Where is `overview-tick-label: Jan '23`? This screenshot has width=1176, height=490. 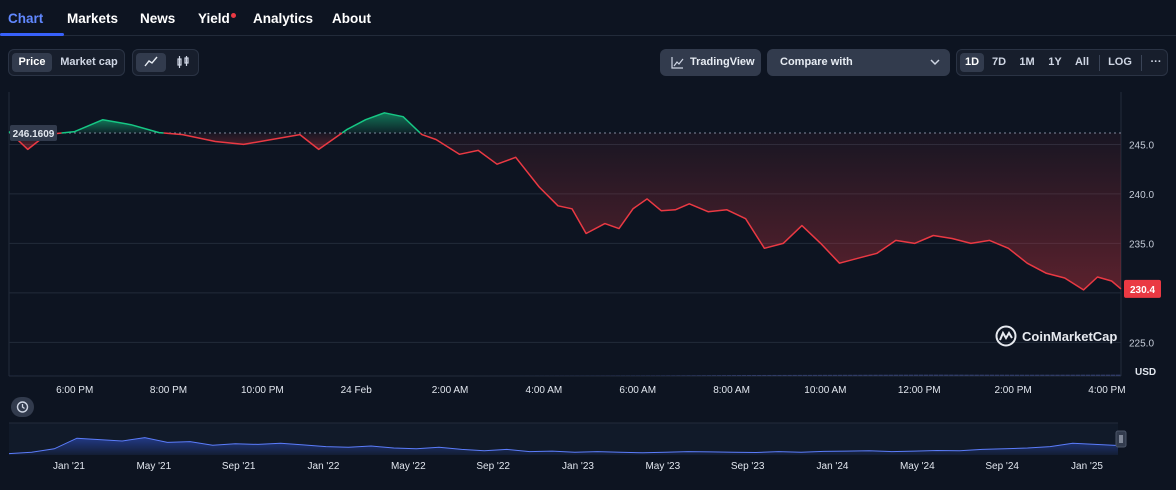 overview-tick-label: Jan '23 is located at coordinates (578, 466).